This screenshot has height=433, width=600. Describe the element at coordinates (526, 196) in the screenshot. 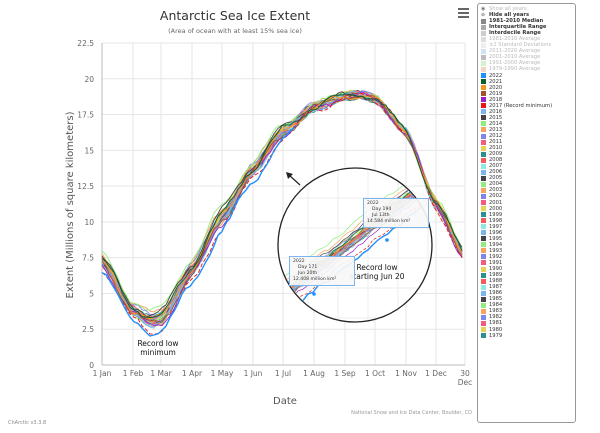

I see `legend-year-item: 2002` at that location.